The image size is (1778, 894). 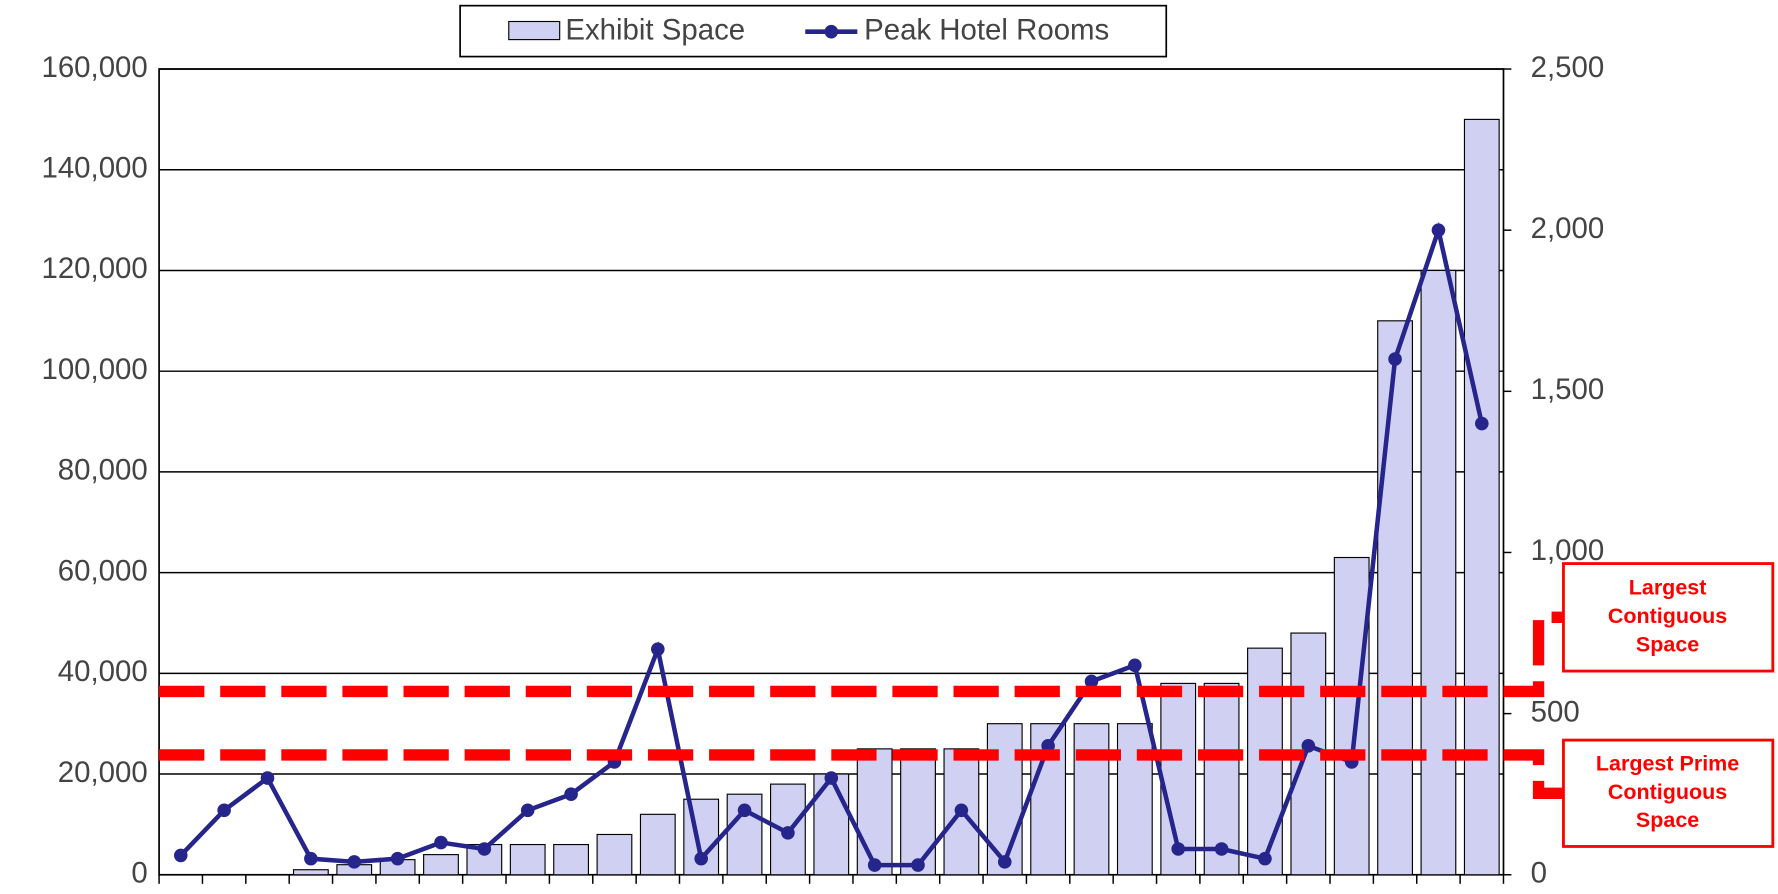 I want to click on y2-tick-label: 500, so click(x=1555, y=711).